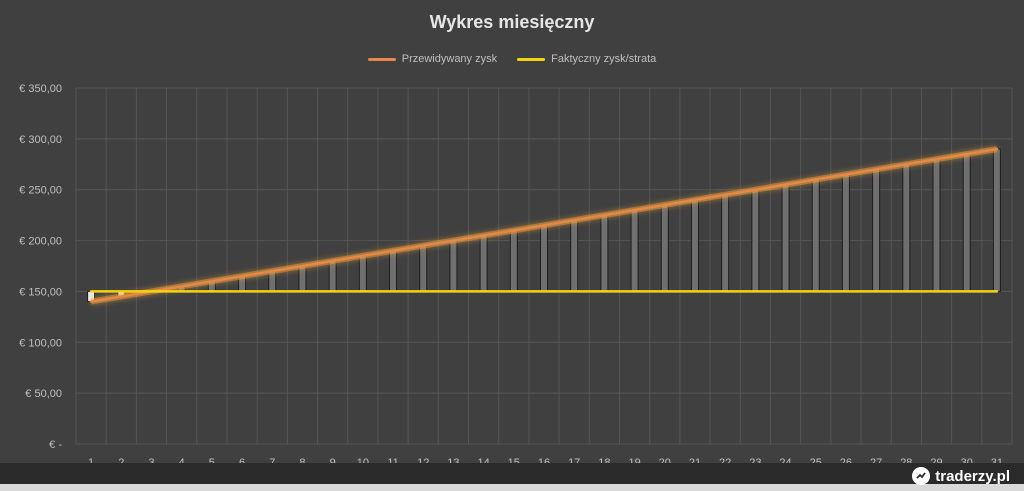 Image resolution: width=1024 pixels, height=491 pixels. I want to click on x-tick-label: 3, so click(151, 460).